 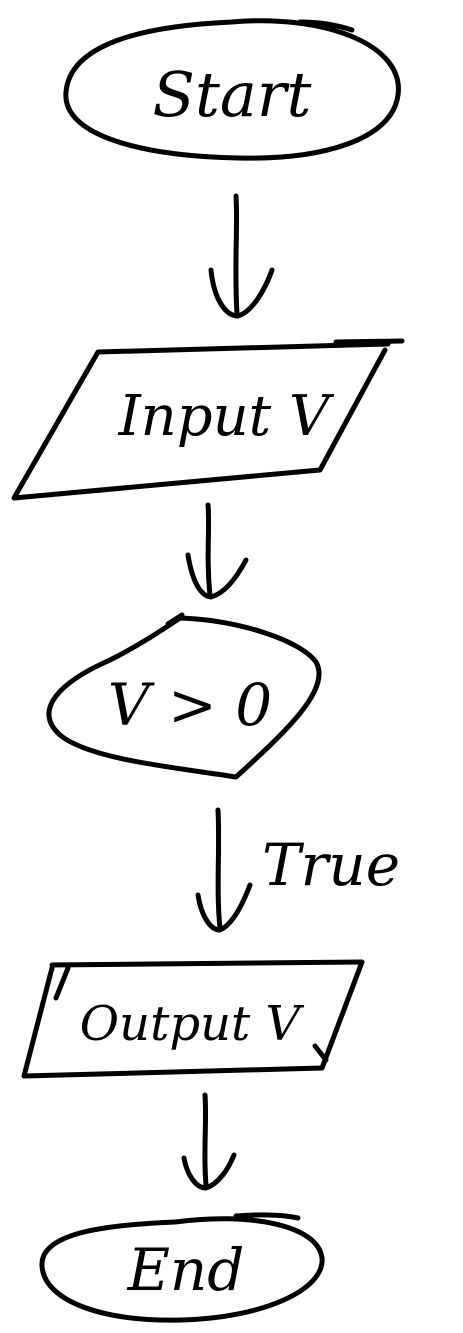 What do you see at coordinates (186, 1270) in the screenshot?
I see `end-label: End` at bounding box center [186, 1270].